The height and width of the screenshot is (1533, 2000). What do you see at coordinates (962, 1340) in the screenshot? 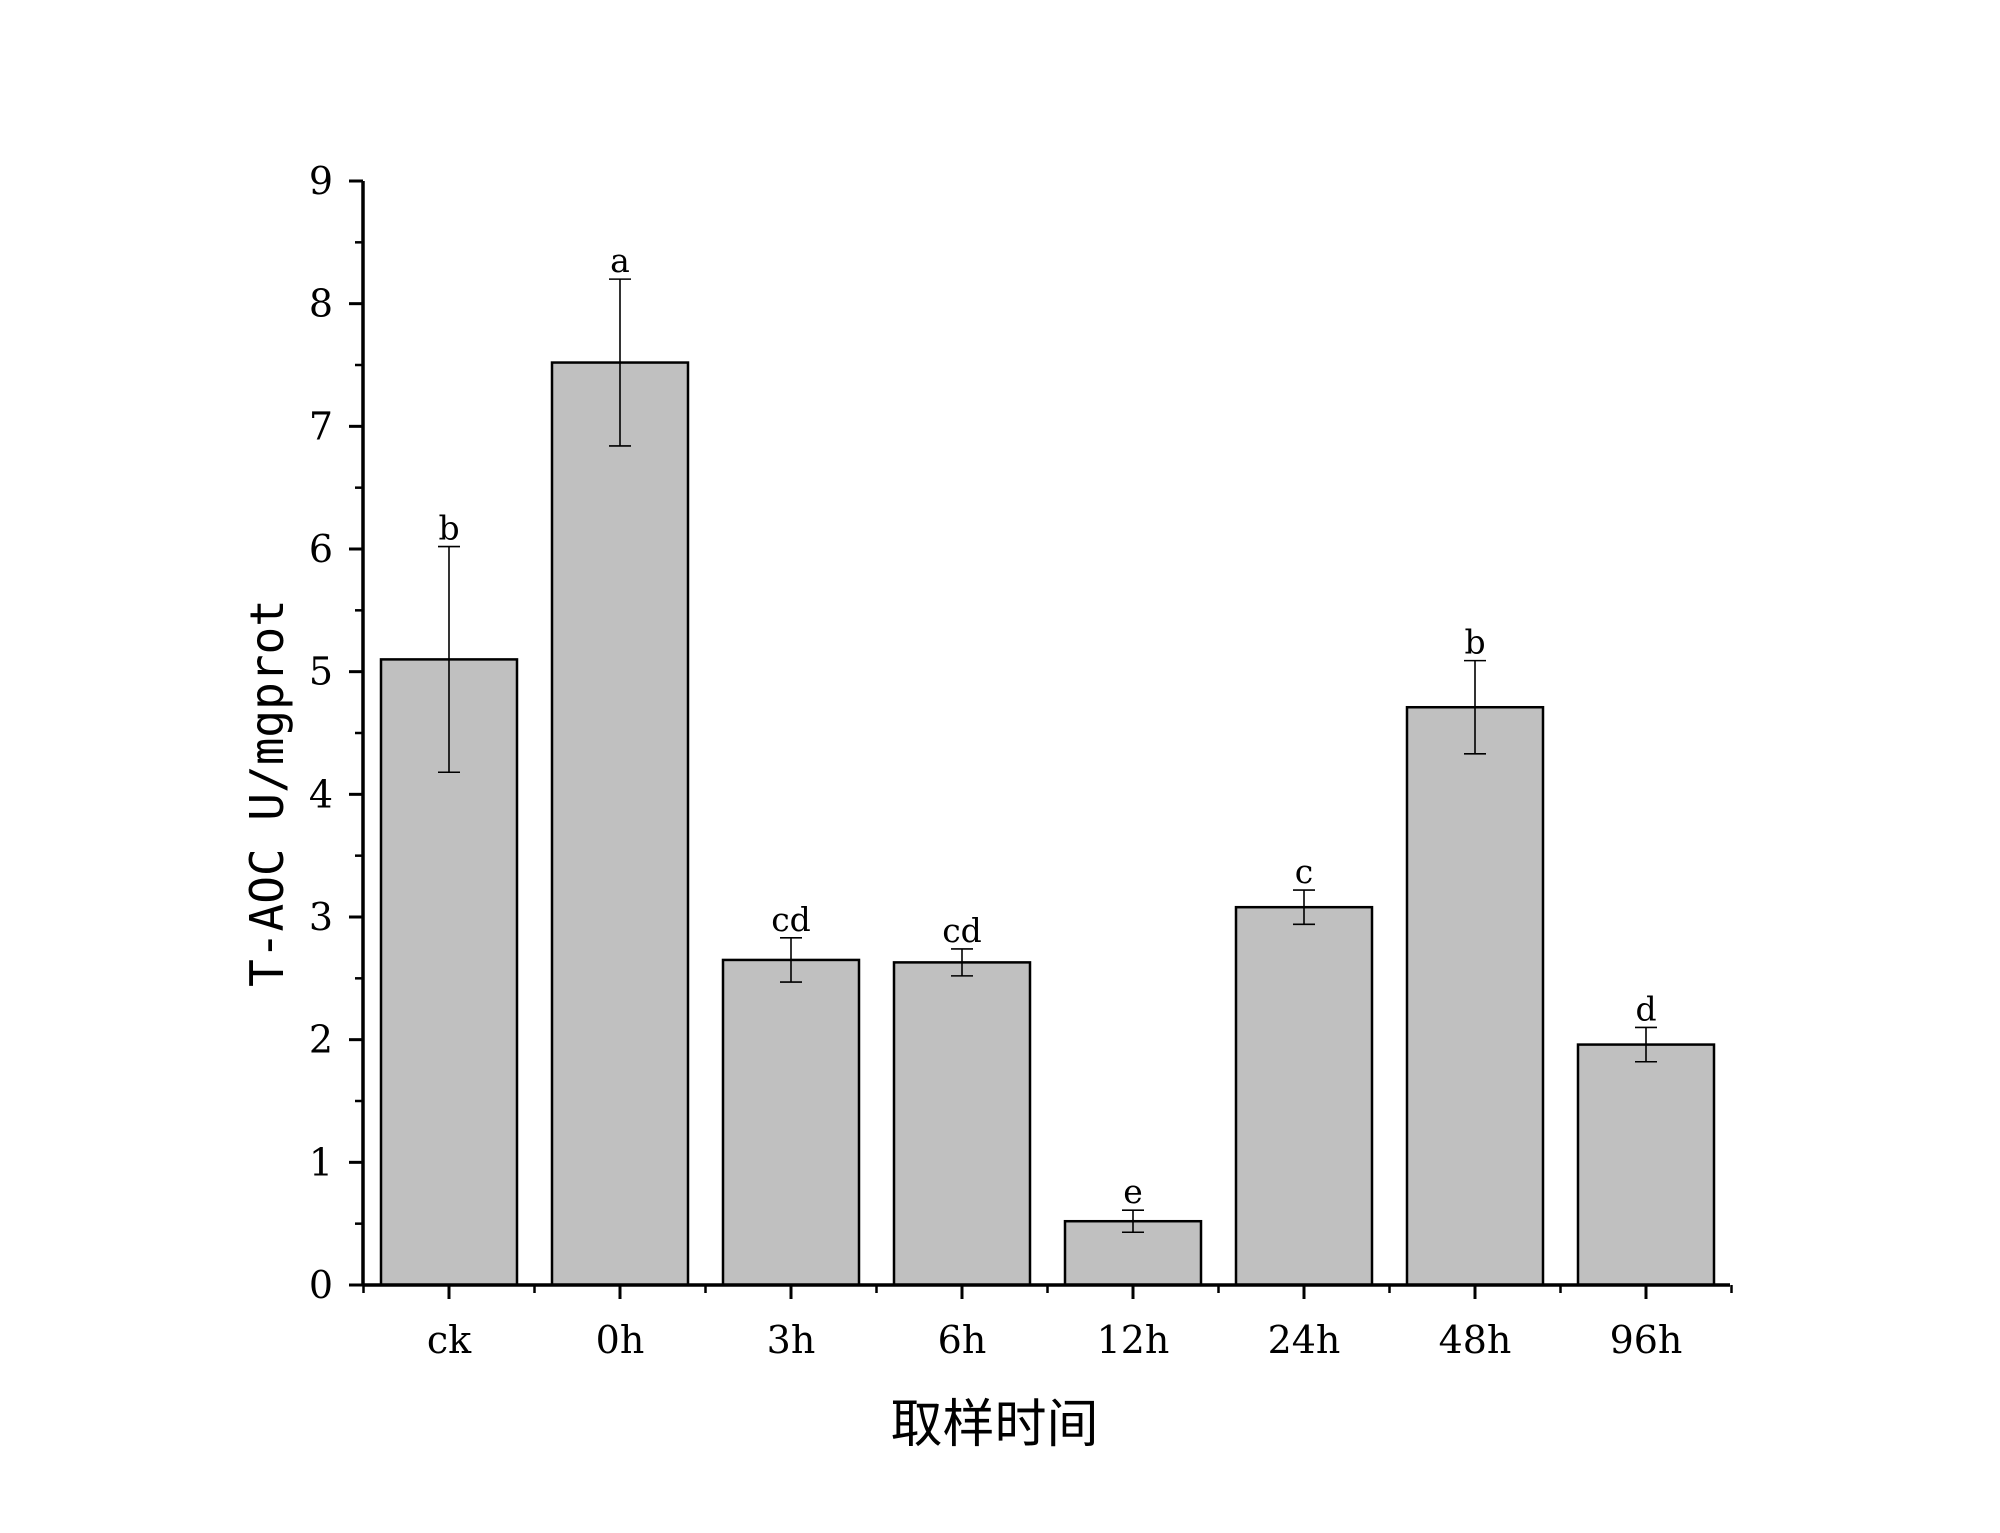
I see `x-tick-label-6h: 6h` at bounding box center [962, 1340].